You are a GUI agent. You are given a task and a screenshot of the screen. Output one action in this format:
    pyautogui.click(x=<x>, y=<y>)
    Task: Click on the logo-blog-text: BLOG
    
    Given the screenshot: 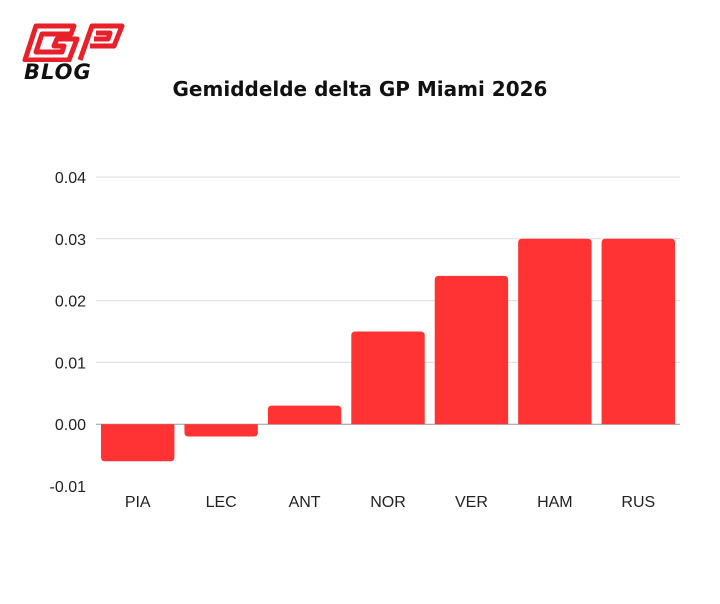 What is the action you would take?
    pyautogui.click(x=58, y=72)
    